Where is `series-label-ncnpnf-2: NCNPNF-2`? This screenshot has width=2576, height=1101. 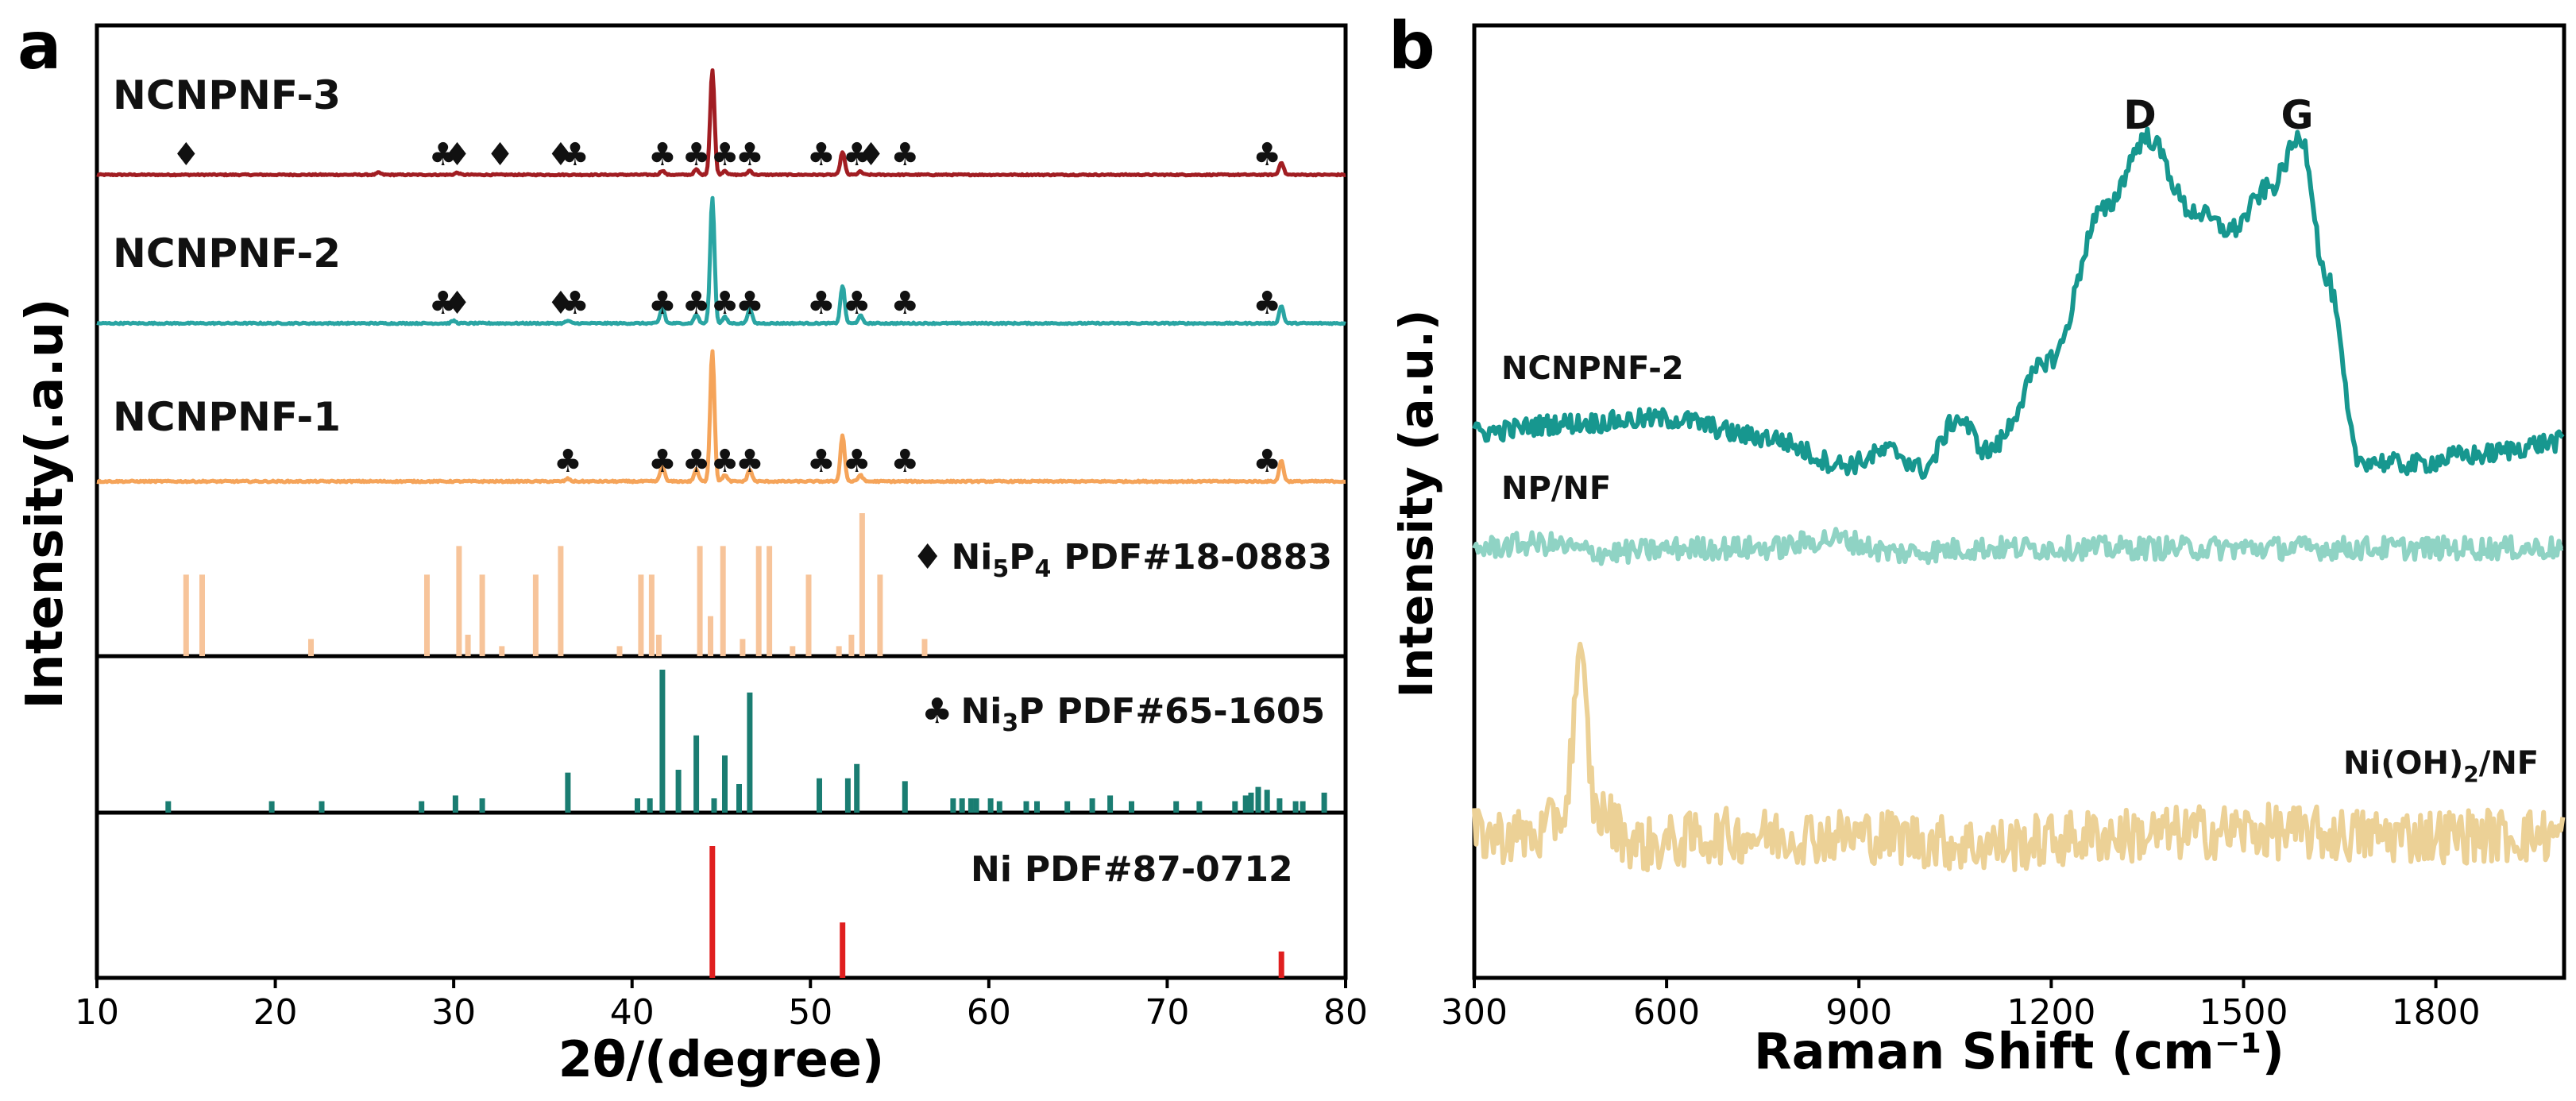 series-label-ncnpnf-2: NCNPNF-2 is located at coordinates (1592, 368).